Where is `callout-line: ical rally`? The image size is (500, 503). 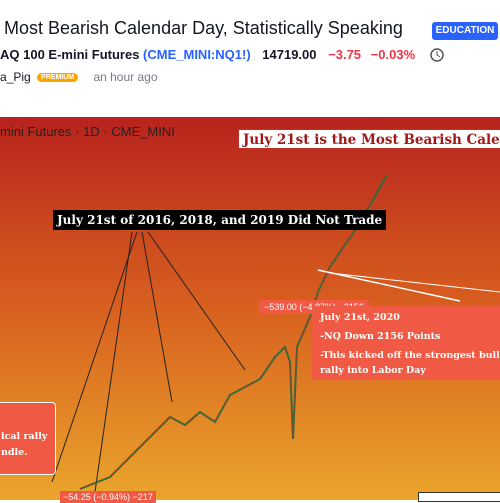
callout-line: ical rally is located at coordinates (24, 436).